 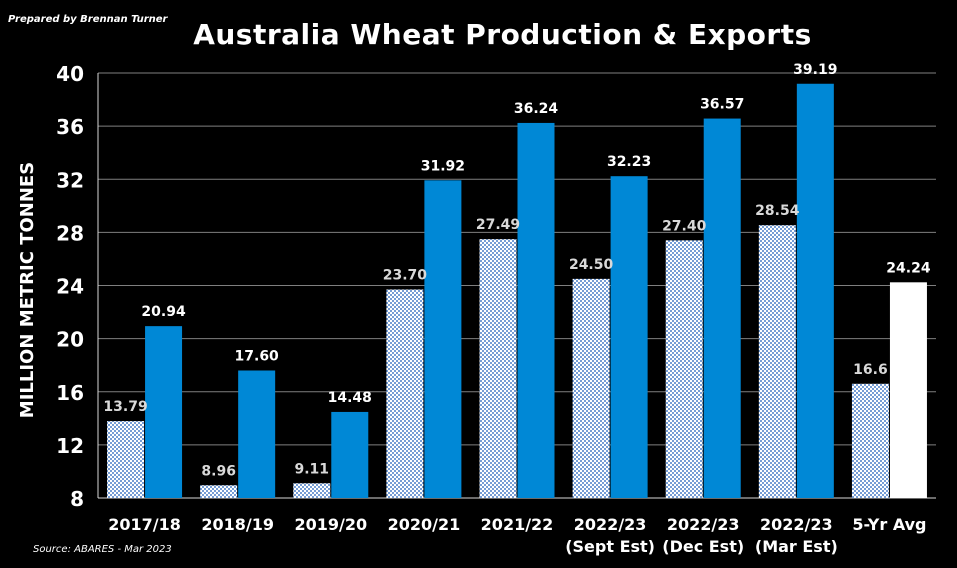 What do you see at coordinates (684, 226) in the screenshot?
I see `production-data-label: 27.40` at bounding box center [684, 226].